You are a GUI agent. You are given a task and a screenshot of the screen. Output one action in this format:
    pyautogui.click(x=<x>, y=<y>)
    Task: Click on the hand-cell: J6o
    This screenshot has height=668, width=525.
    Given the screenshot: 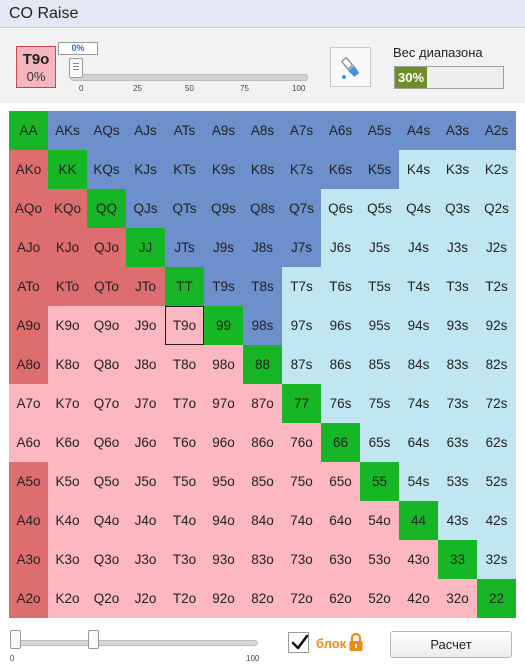 What is the action you would take?
    pyautogui.click(x=145, y=442)
    